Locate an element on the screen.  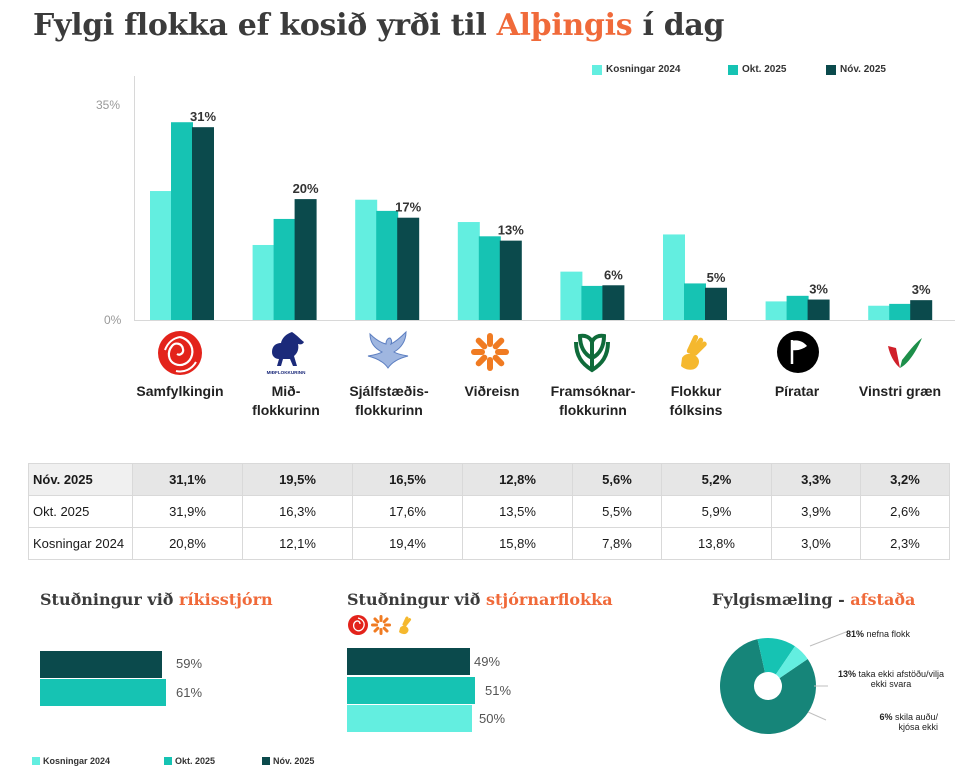
row-label: Okt. 2025 is located at coordinates (80, 511).